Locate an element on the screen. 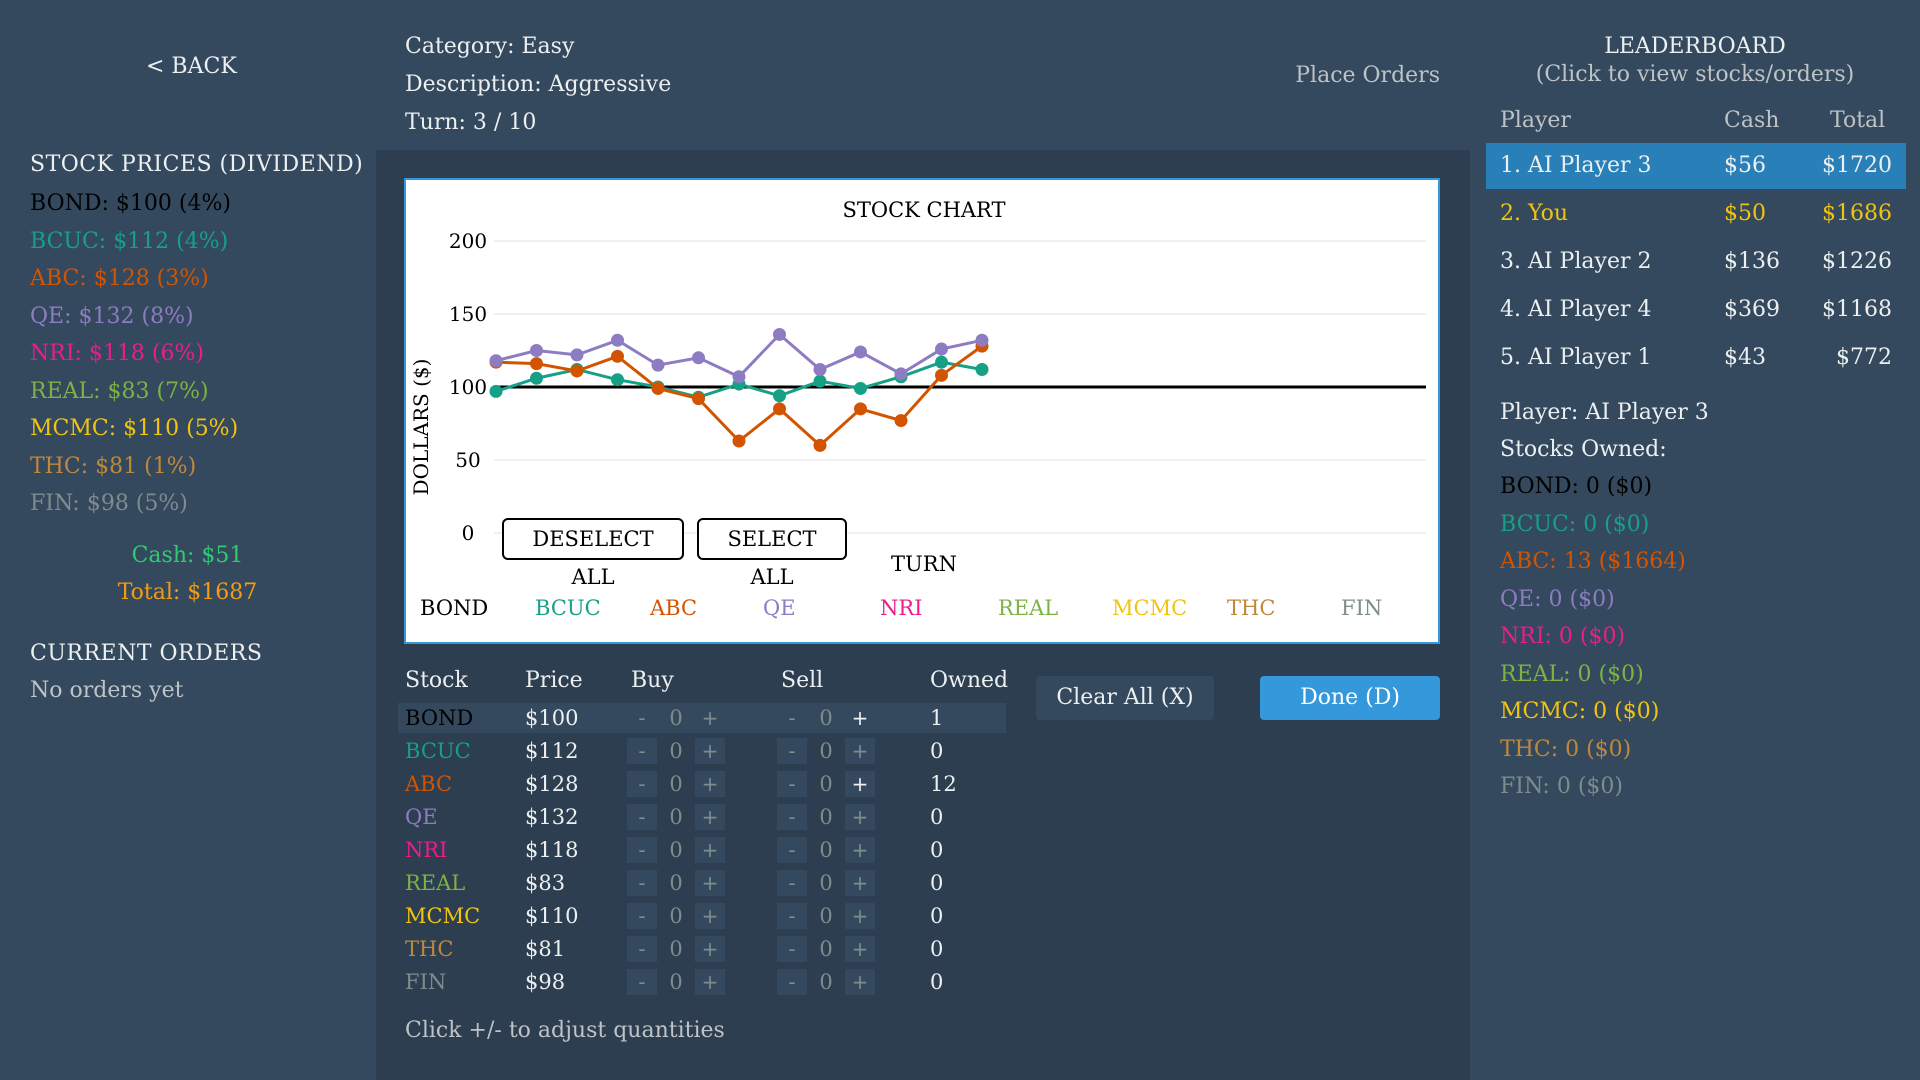 The image size is (1920, 1080). leaderboard-row: 1. AI Player 3 $56 $1720 is located at coordinates (1696, 166).